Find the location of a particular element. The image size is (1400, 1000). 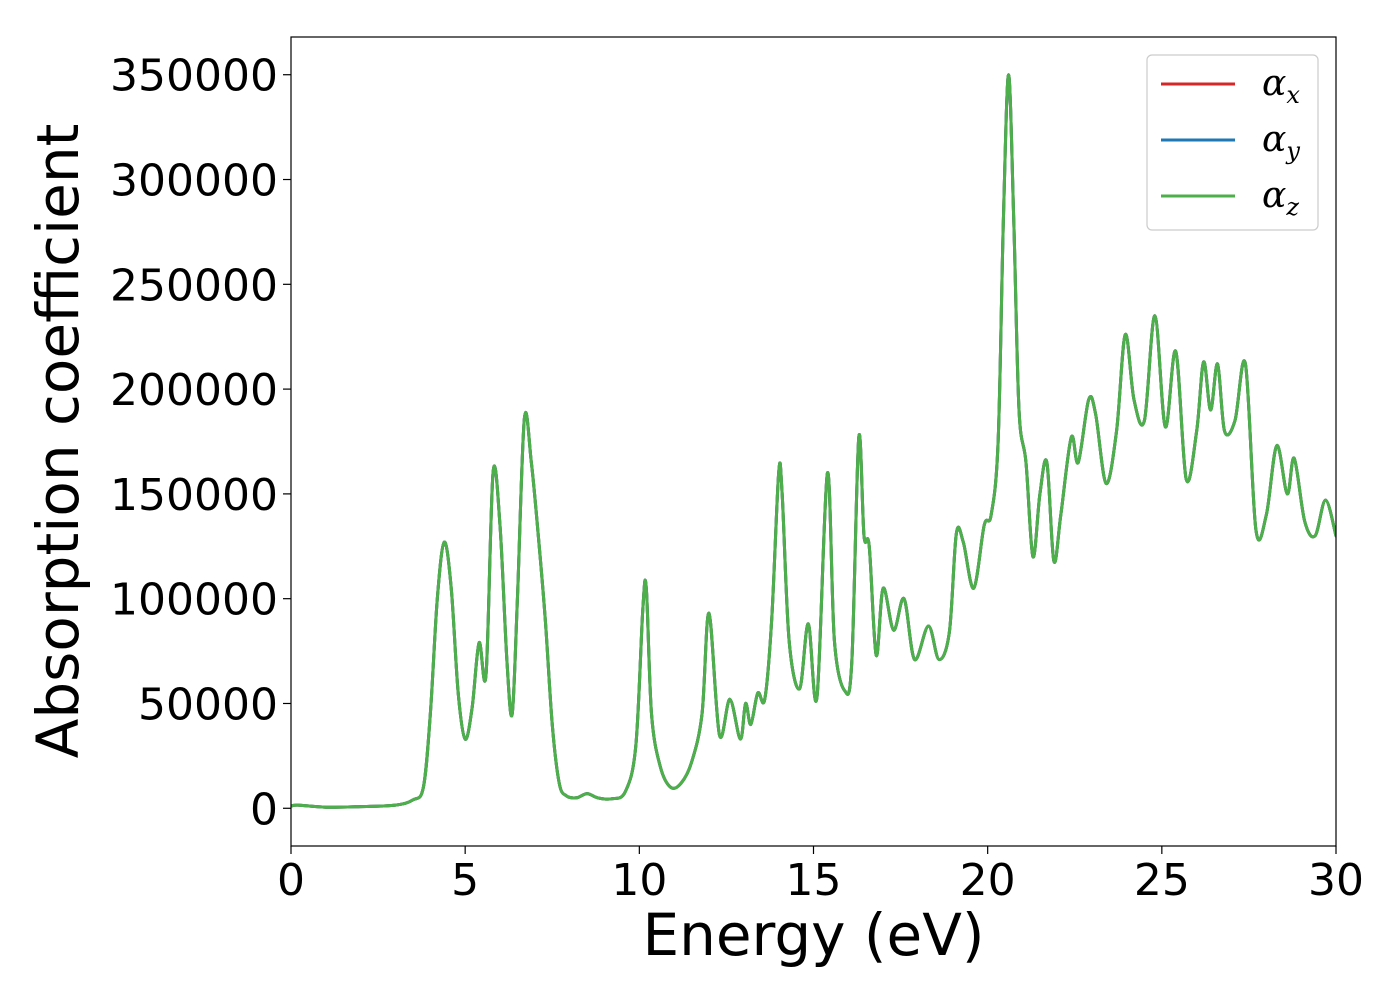

x-axis: 0 5 10 15 20 25 30 is located at coordinates (820, 876).